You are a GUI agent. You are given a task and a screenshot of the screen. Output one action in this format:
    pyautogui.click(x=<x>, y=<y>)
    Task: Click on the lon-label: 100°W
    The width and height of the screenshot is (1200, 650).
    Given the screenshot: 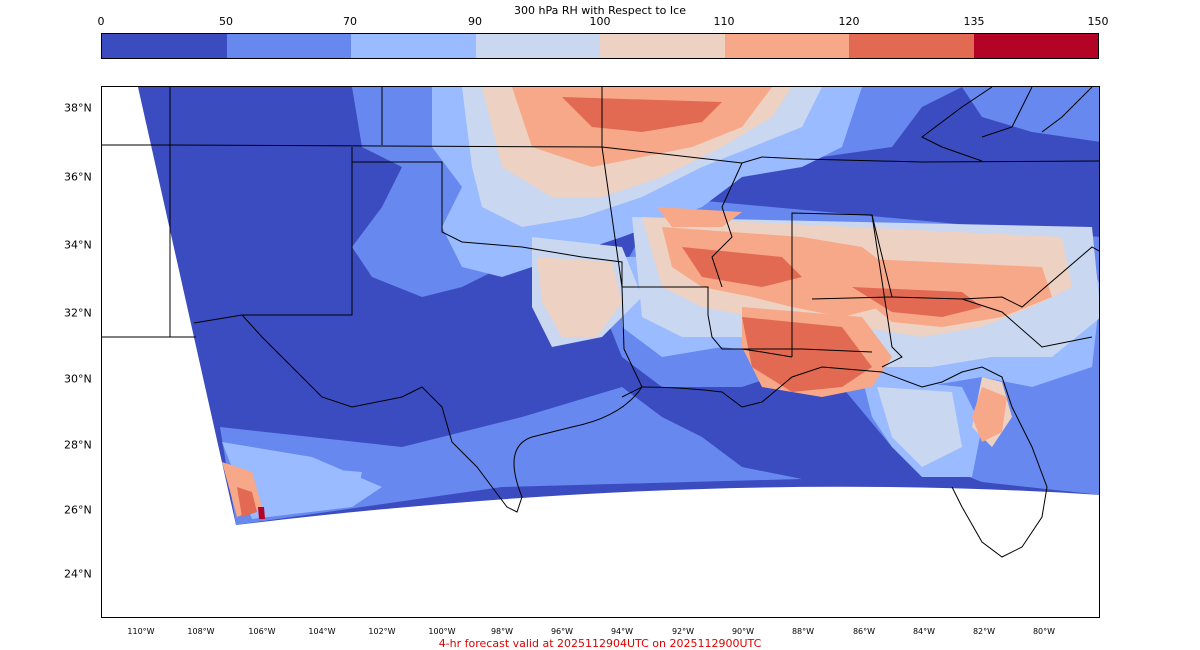 What is the action you would take?
    pyautogui.click(x=442, y=631)
    